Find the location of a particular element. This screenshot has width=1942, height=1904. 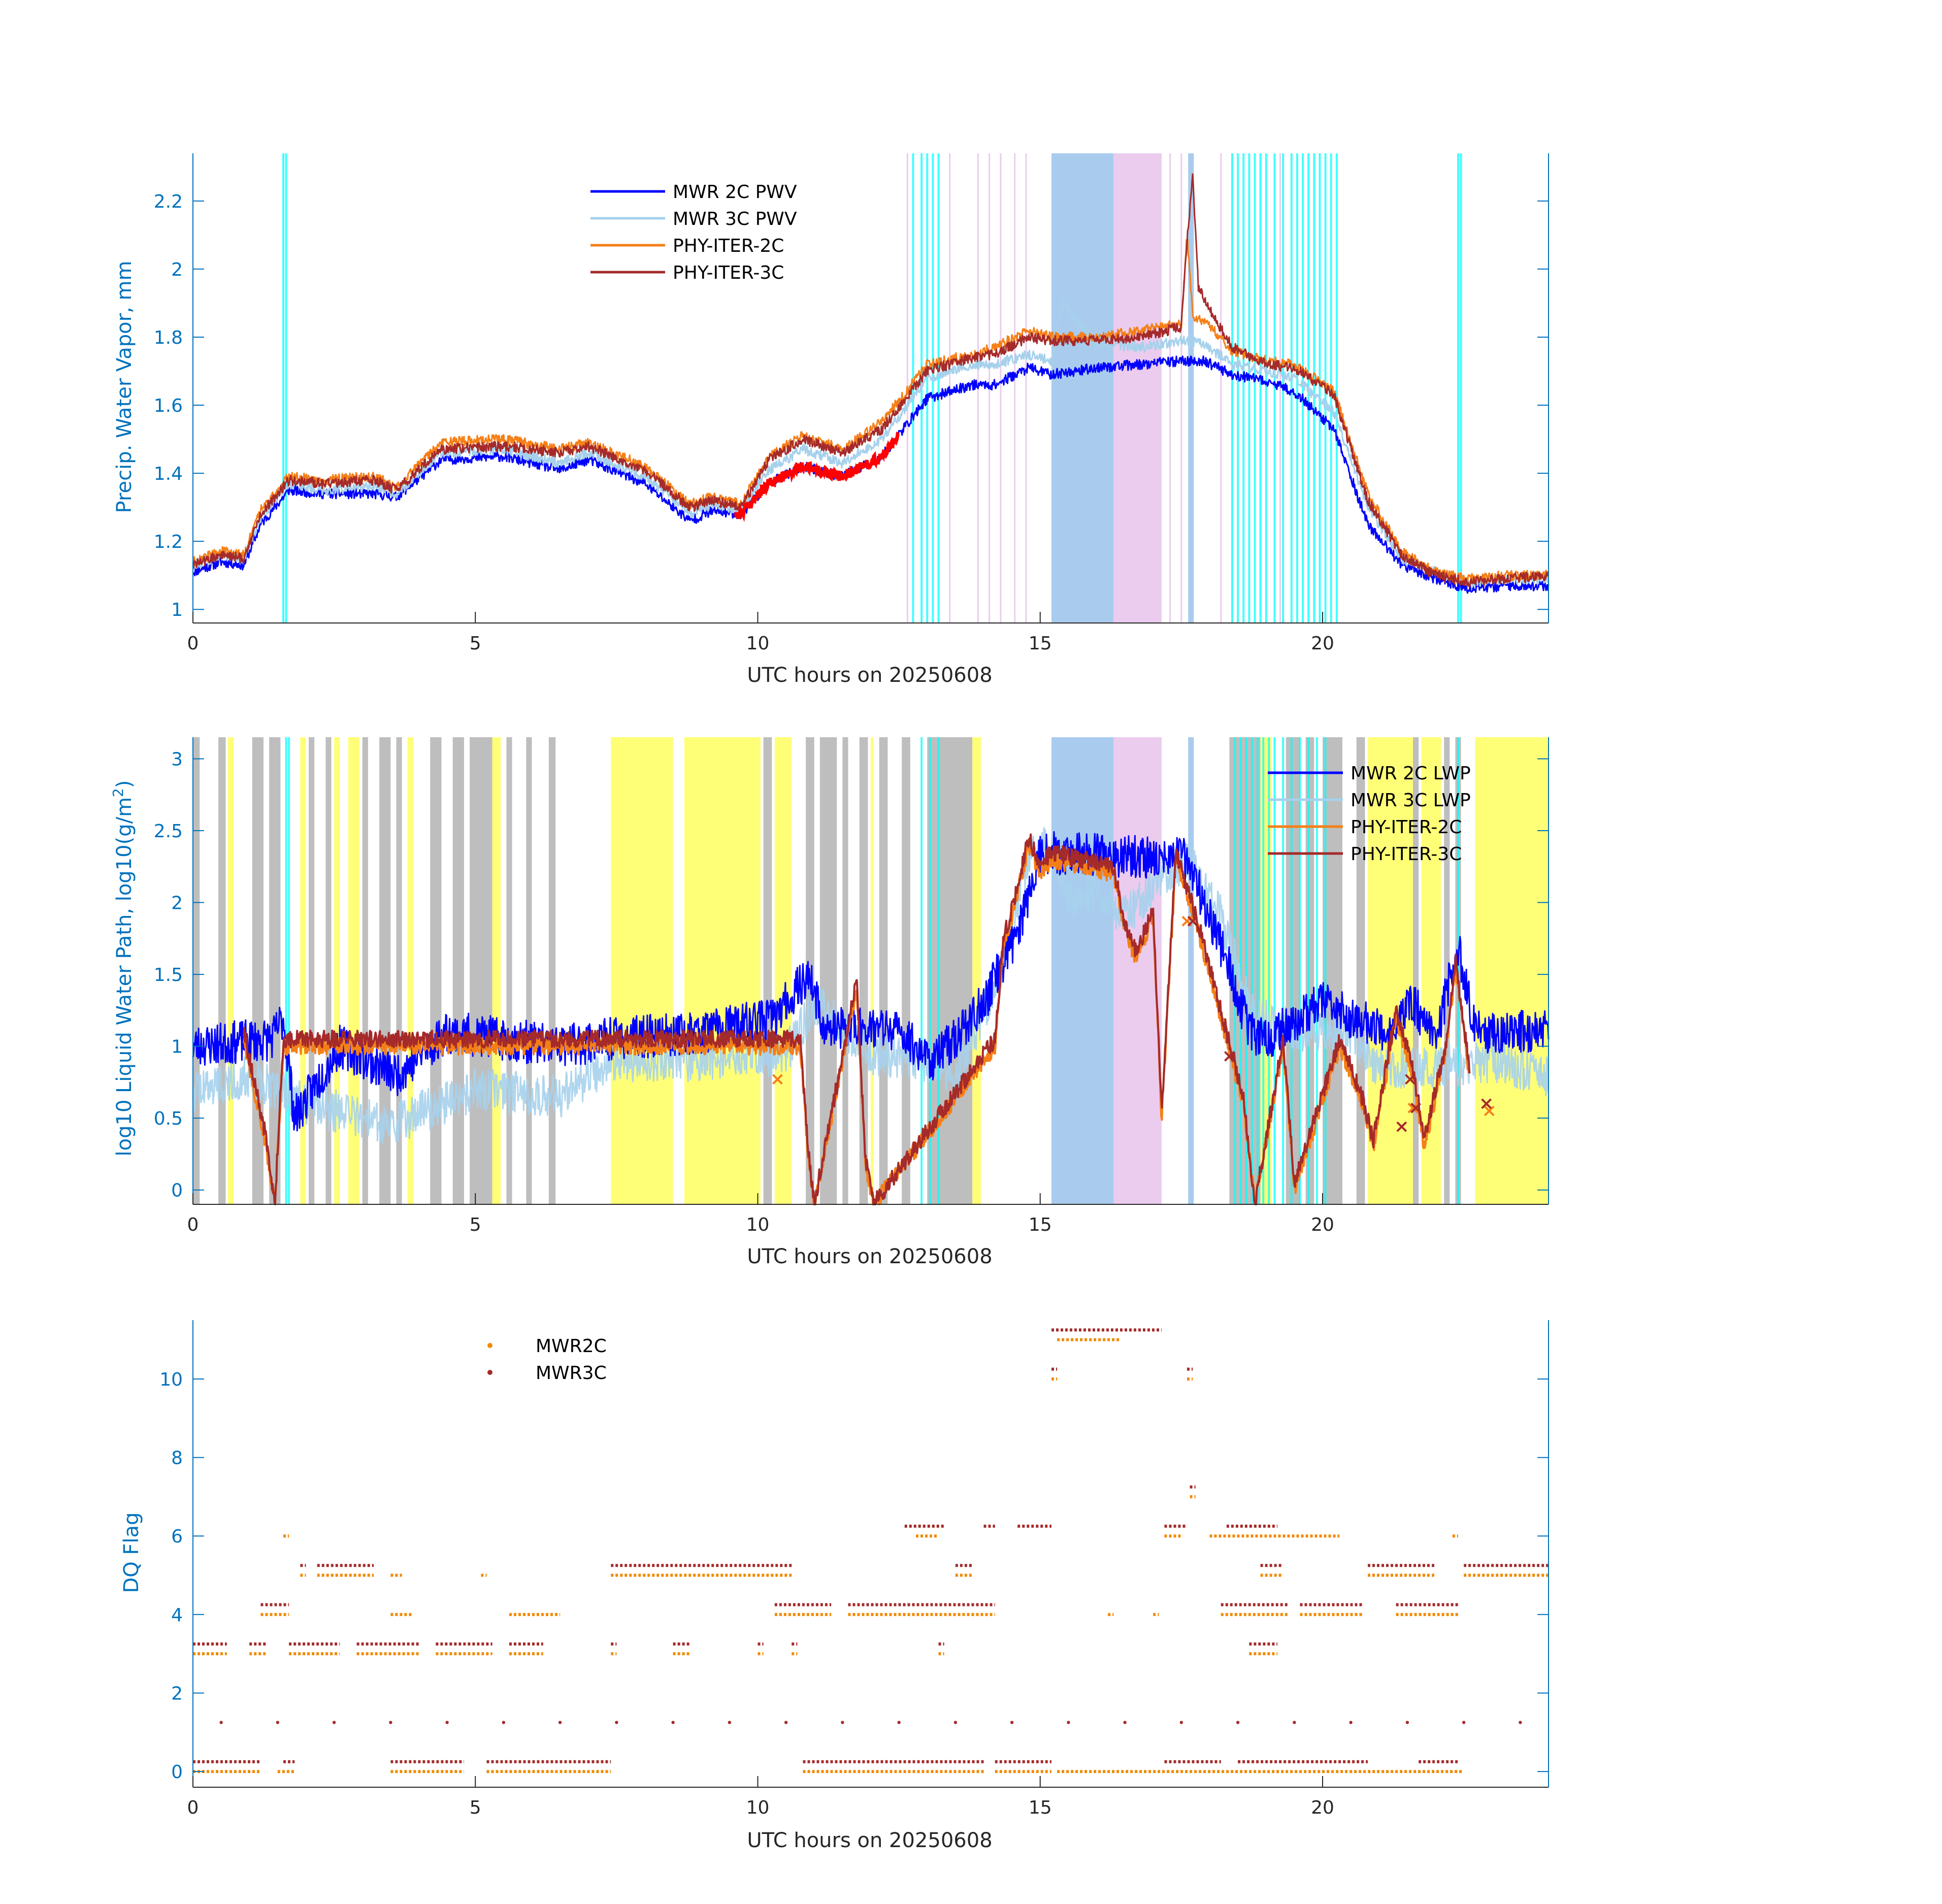

lwp-ytick-label-0: 0 is located at coordinates (177, 1191).